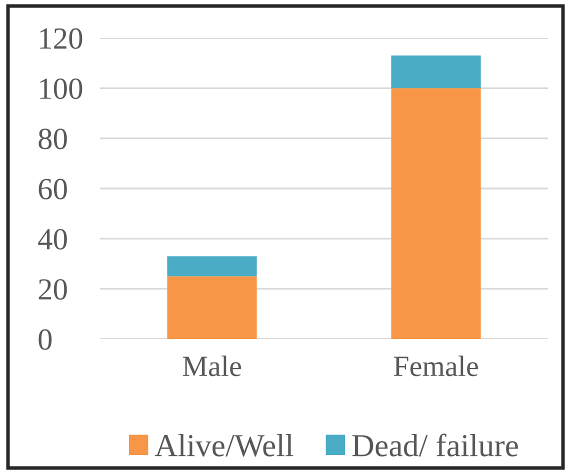  What do you see at coordinates (61, 38) in the screenshot?
I see `y-tick-label: 120` at bounding box center [61, 38].